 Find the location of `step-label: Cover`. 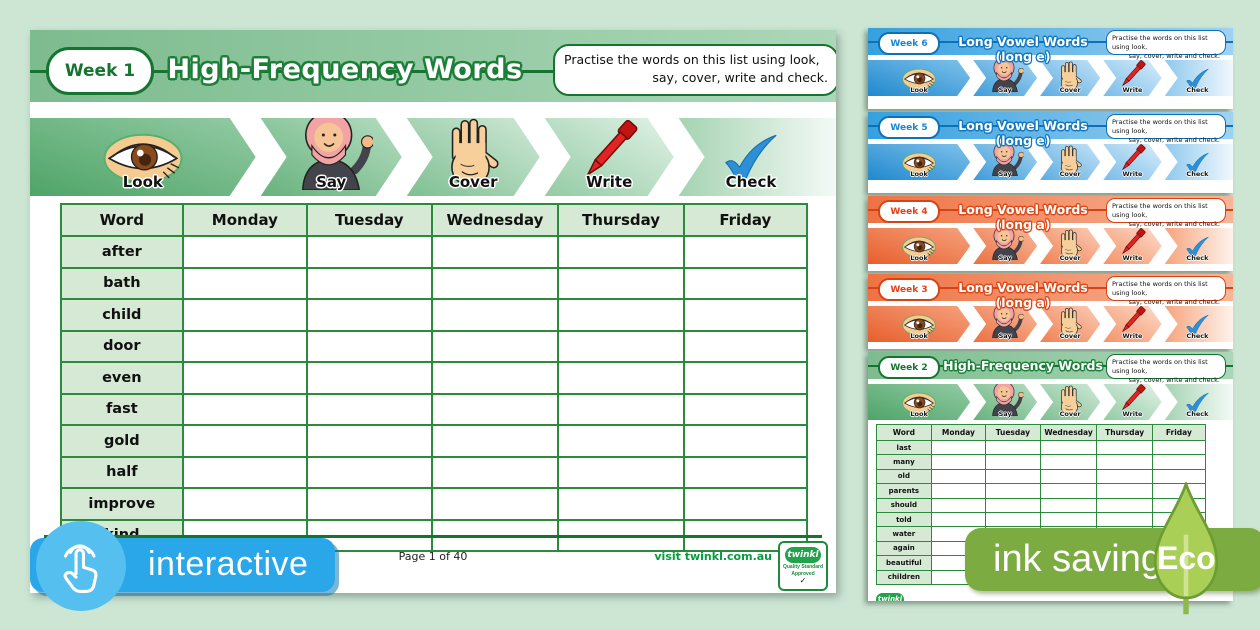

step-label: Cover is located at coordinates (1070, 90).